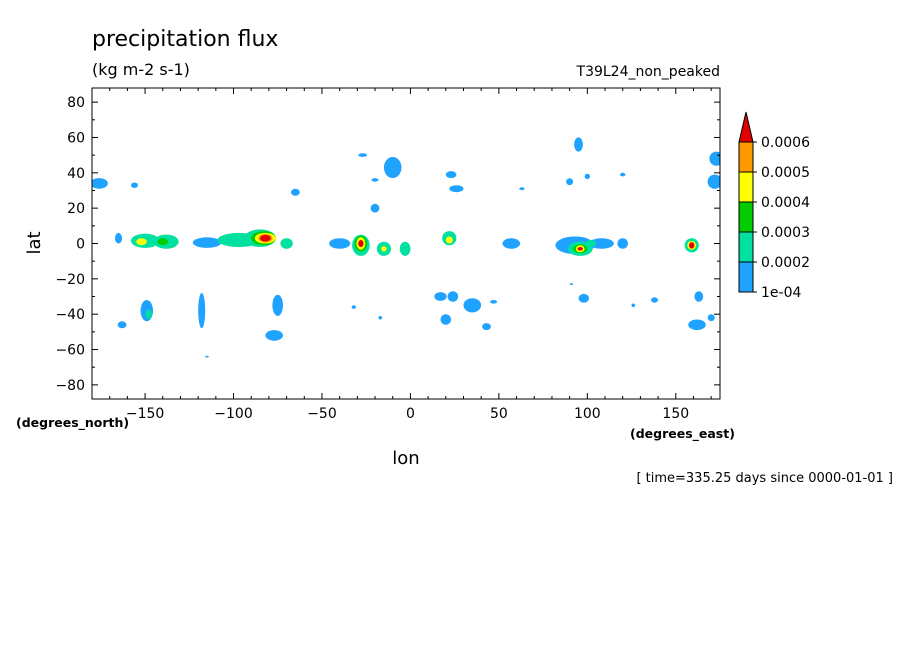  I want to click on colorbar-label: 0.0005, so click(785, 173).